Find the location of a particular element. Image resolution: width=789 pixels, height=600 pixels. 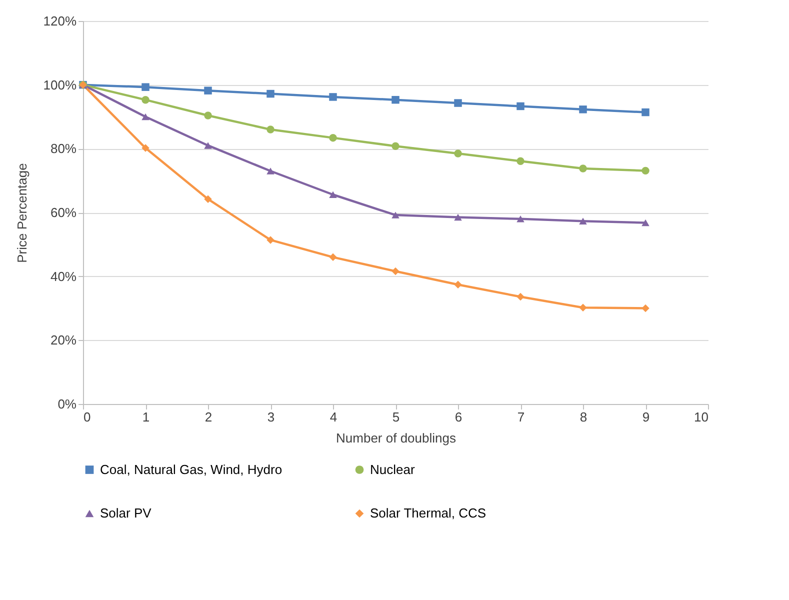

y-tick-label: 0% is located at coordinates (67, 404).